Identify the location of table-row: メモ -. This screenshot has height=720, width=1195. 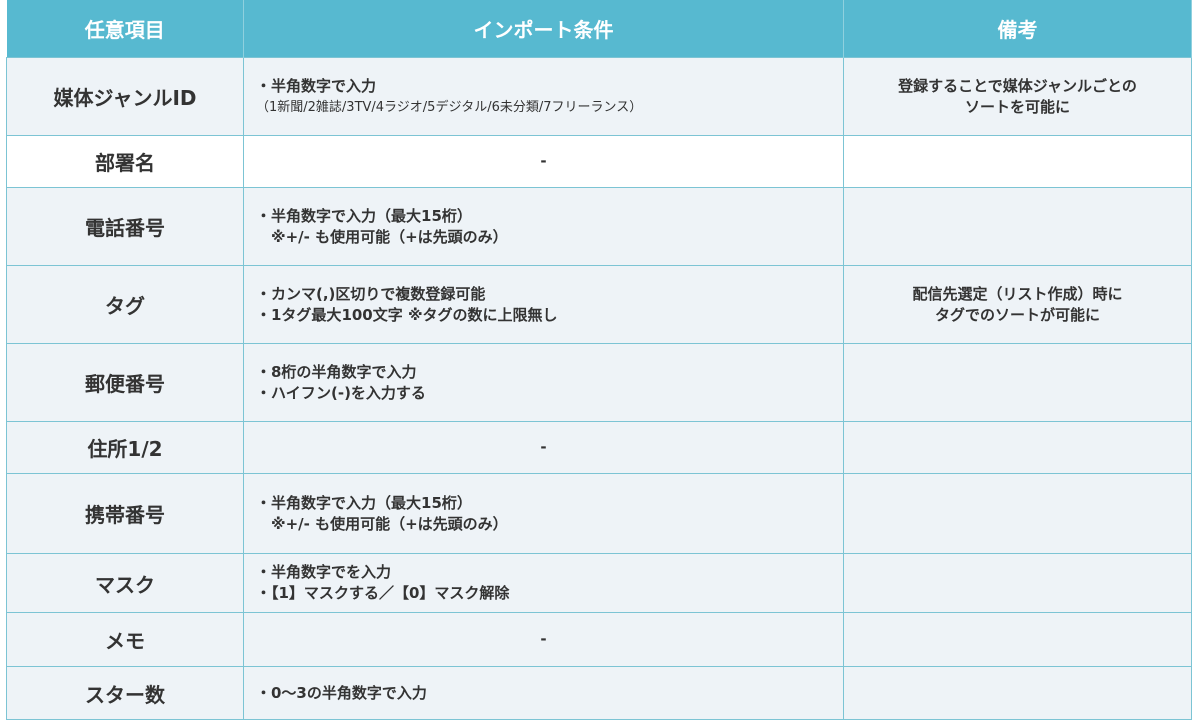
(599, 639).